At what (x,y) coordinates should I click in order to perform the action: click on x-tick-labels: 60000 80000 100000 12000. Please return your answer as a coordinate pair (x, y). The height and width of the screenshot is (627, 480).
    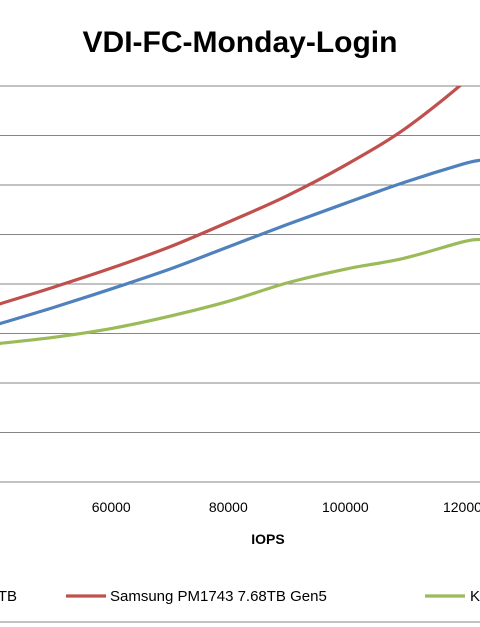
    Looking at the image, I should click on (286, 507).